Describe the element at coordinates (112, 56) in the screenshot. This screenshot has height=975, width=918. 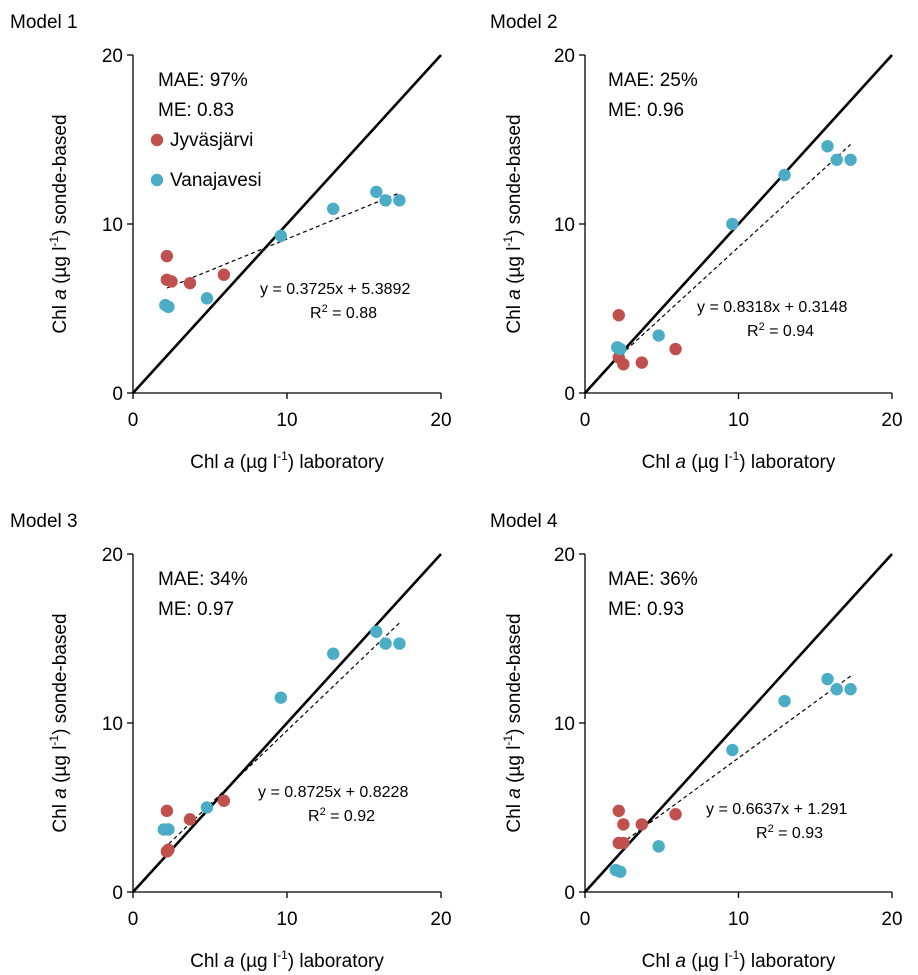
I see `y-tick-label: 20` at that location.